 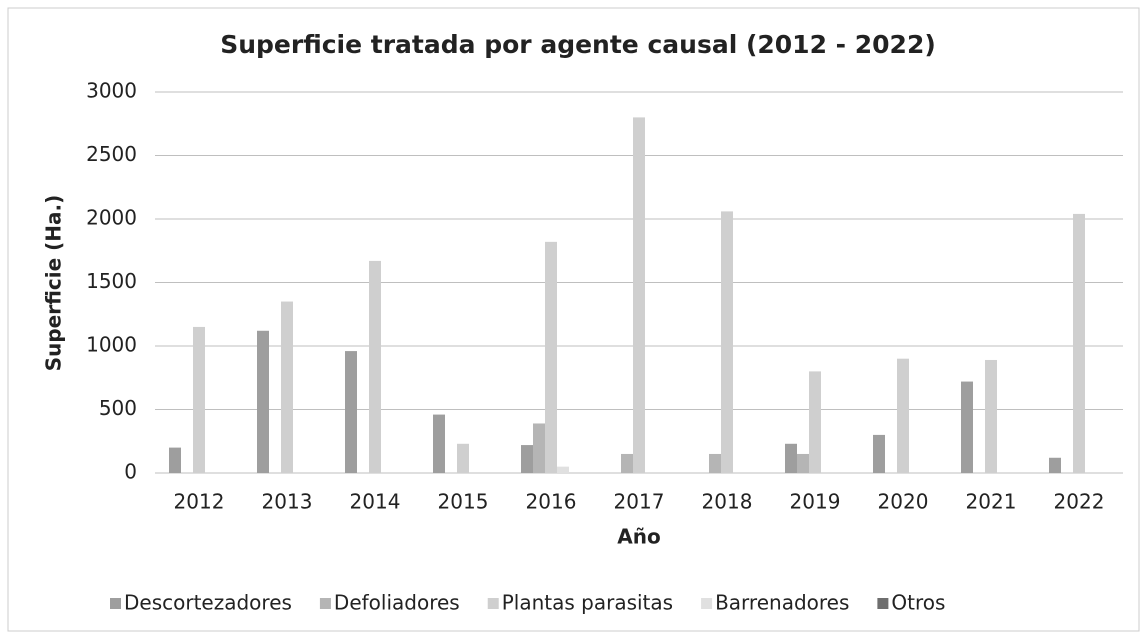 I want to click on y-tick-label: 3000, so click(x=111, y=91).